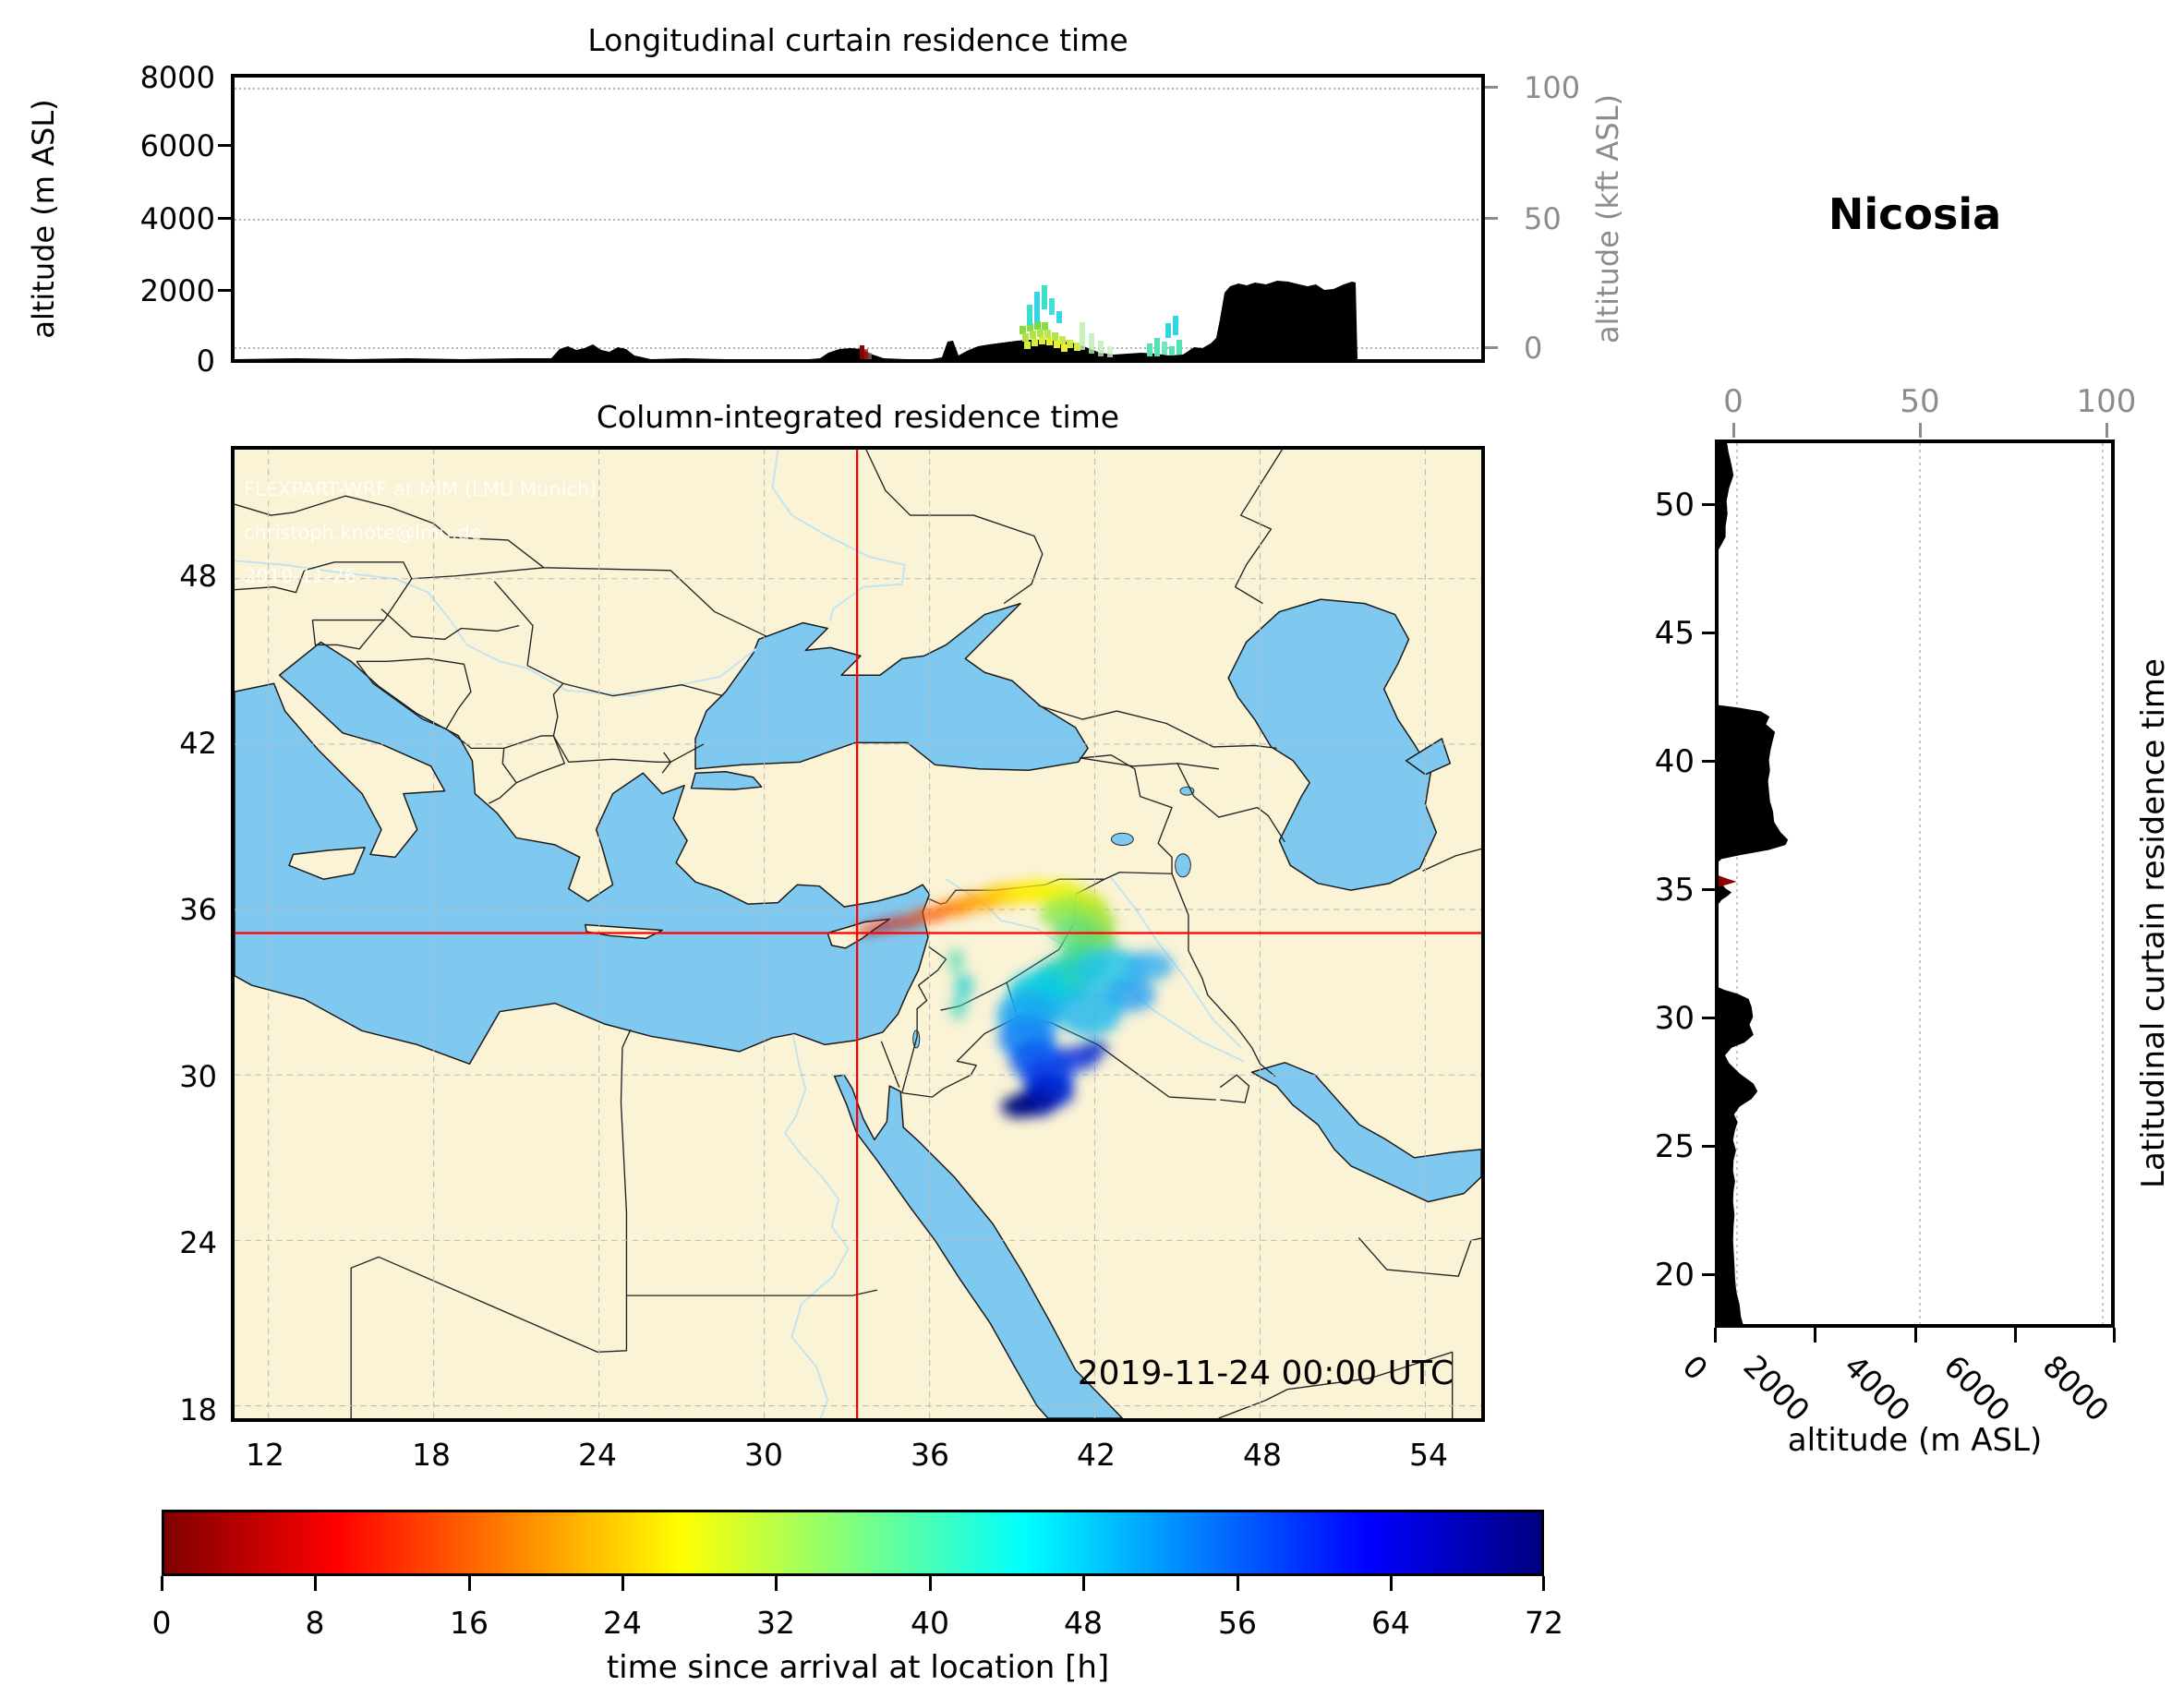 Image resolution: width=2184 pixels, height=1698 pixels. What do you see at coordinates (1428, 1455) in the screenshot?
I see `lon-tick-54: 54` at bounding box center [1428, 1455].